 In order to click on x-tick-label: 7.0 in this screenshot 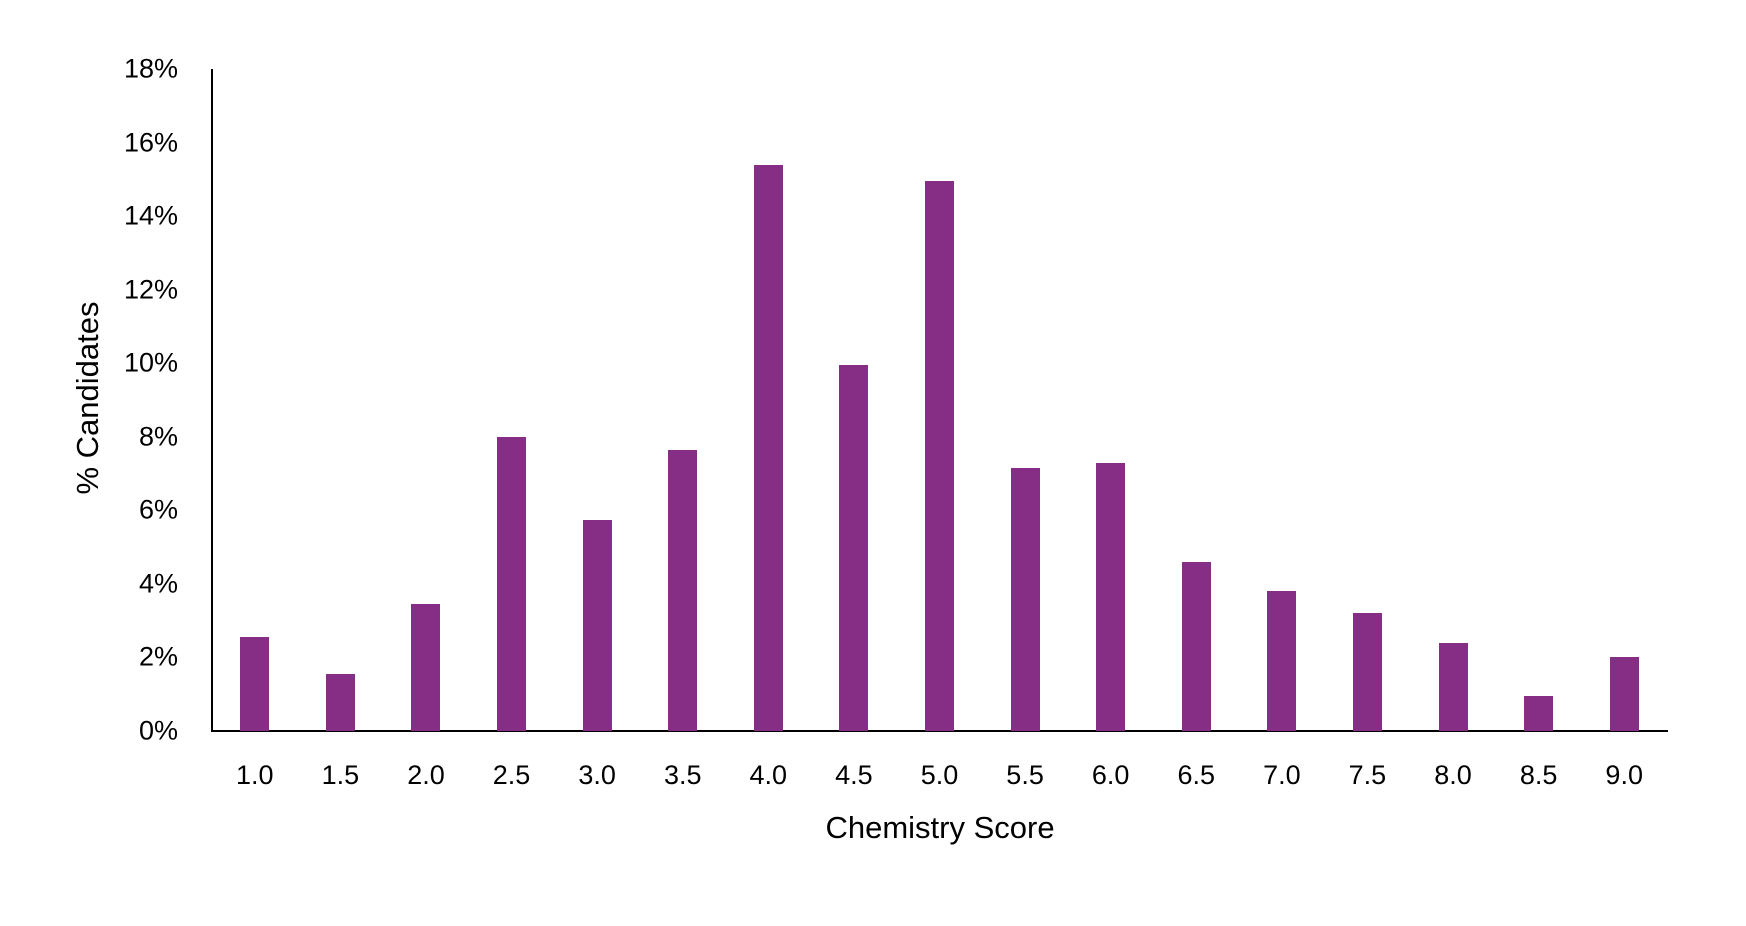, I will do `click(1282, 775)`.